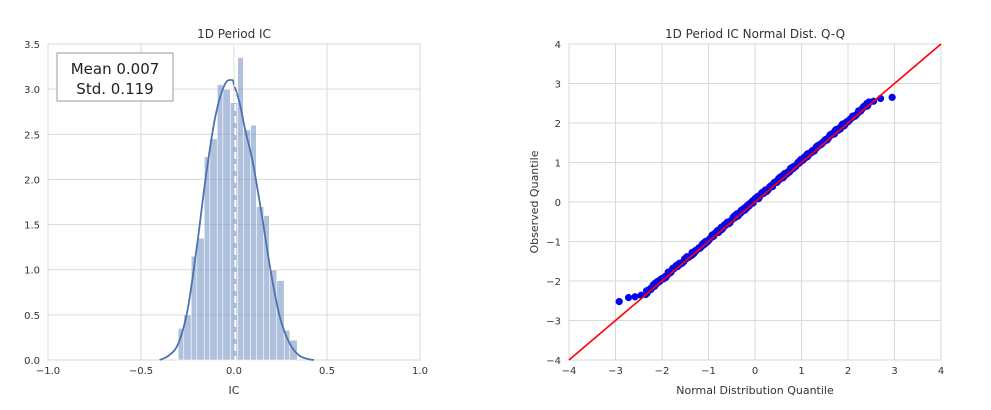 Image resolution: width=991 pixels, height=410 pixels. Describe the element at coordinates (32, 316) in the screenshot. I see `histogram-ytick-label: 0.5` at that location.